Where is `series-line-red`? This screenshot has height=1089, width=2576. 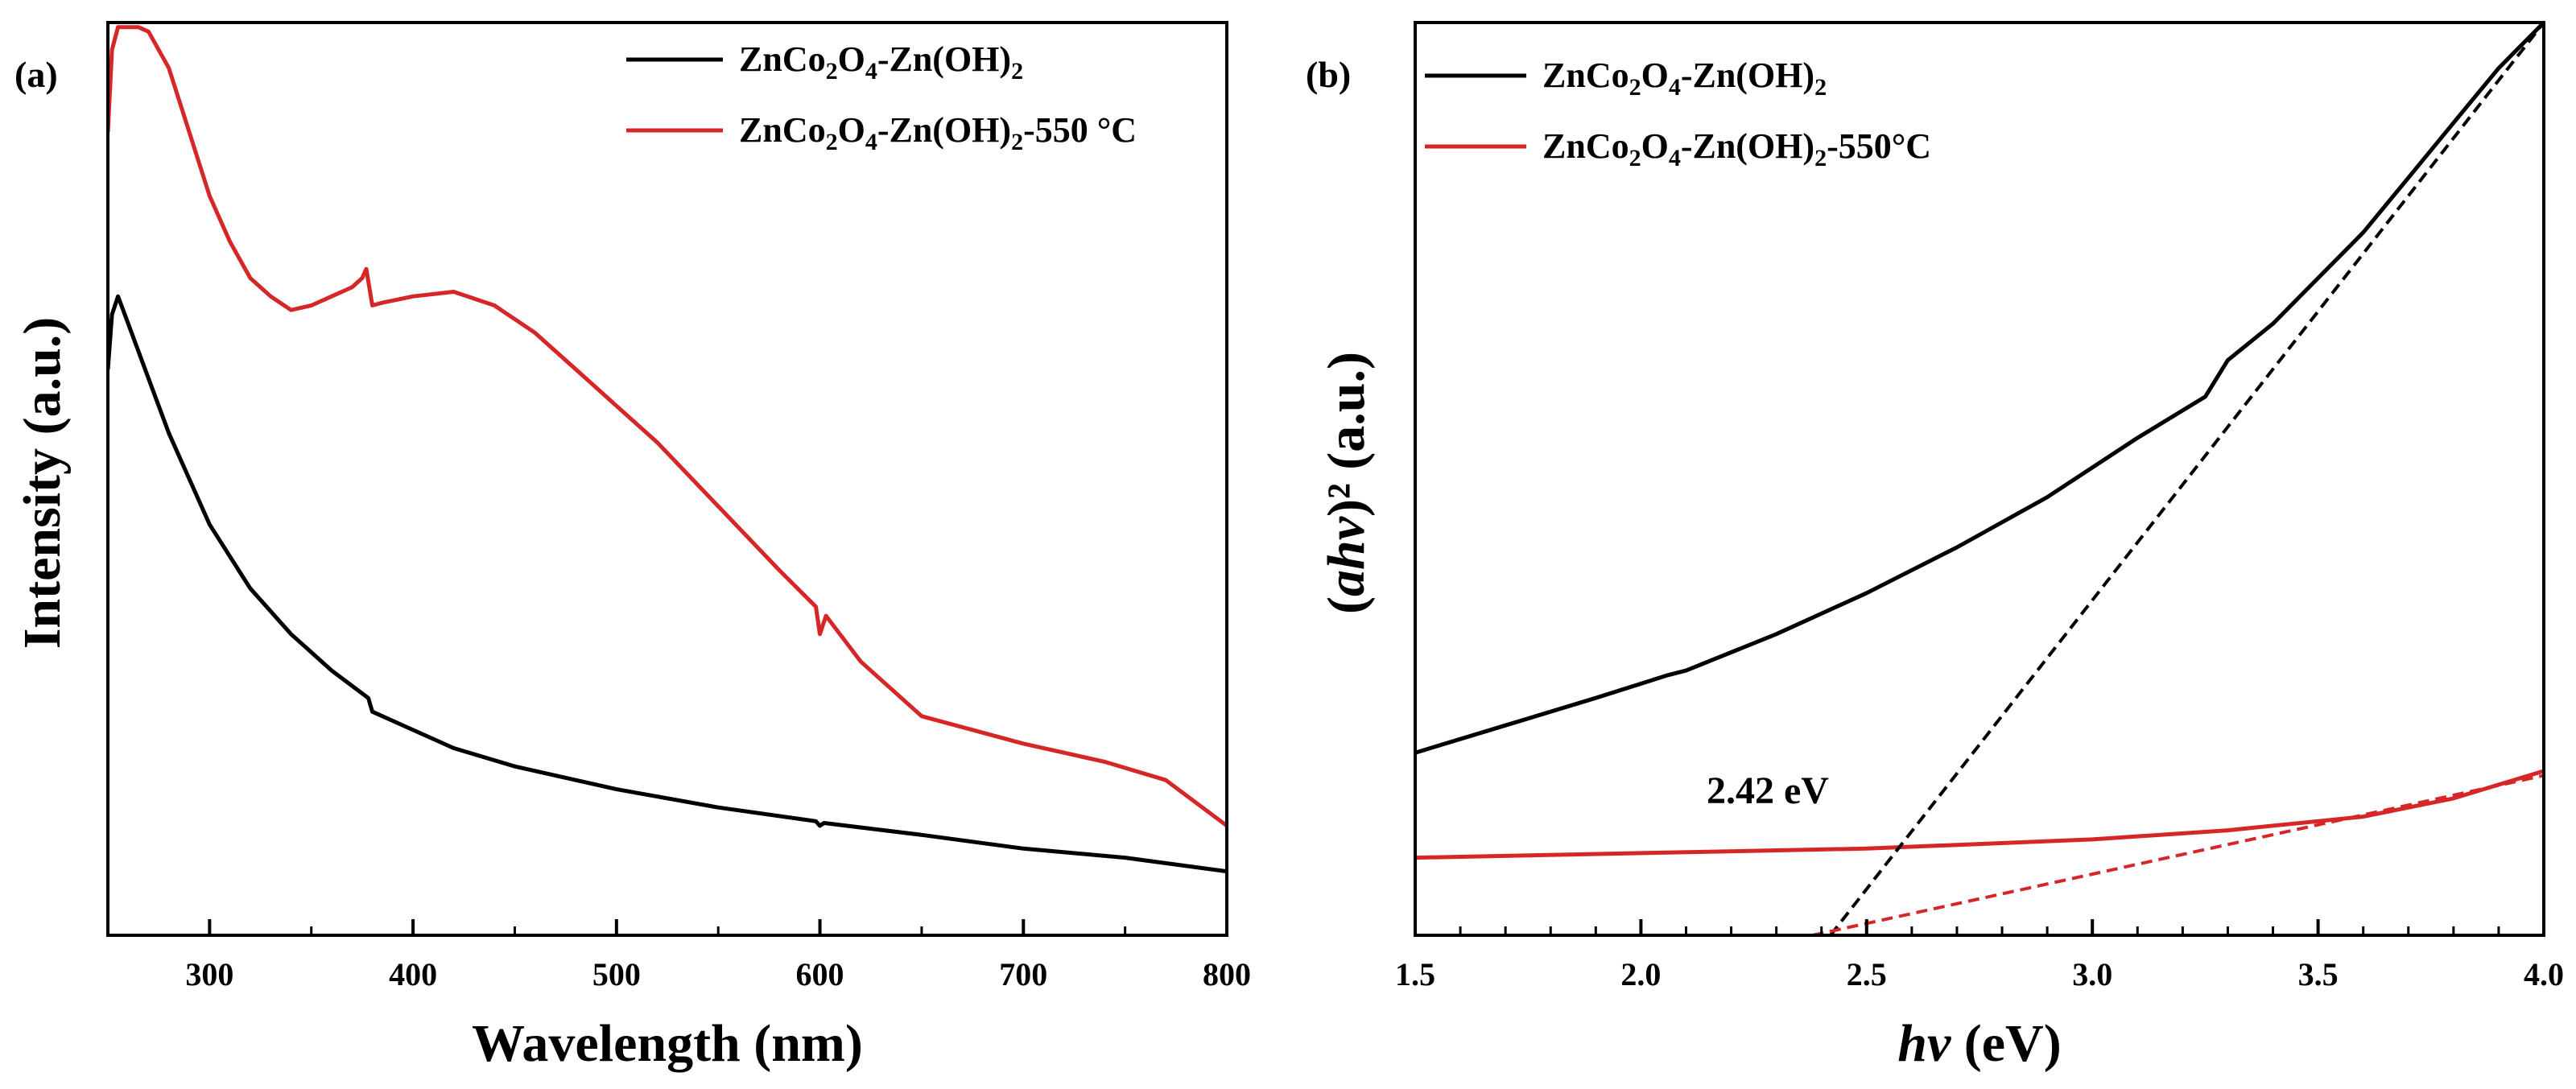 series-line-red is located at coordinates (1979, 815).